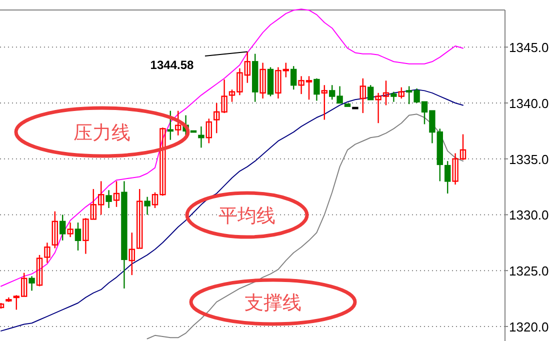 The height and width of the screenshot is (341, 551). Describe the element at coordinates (529, 215) in the screenshot. I see `y-tick-label: 1330.0` at that location.